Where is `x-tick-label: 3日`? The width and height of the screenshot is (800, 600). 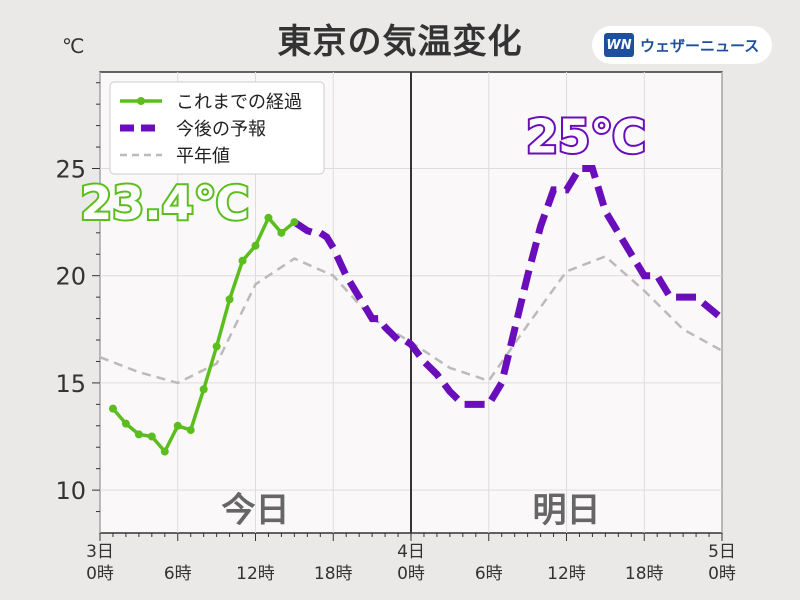 x-tick-label: 3日 is located at coordinates (100, 552).